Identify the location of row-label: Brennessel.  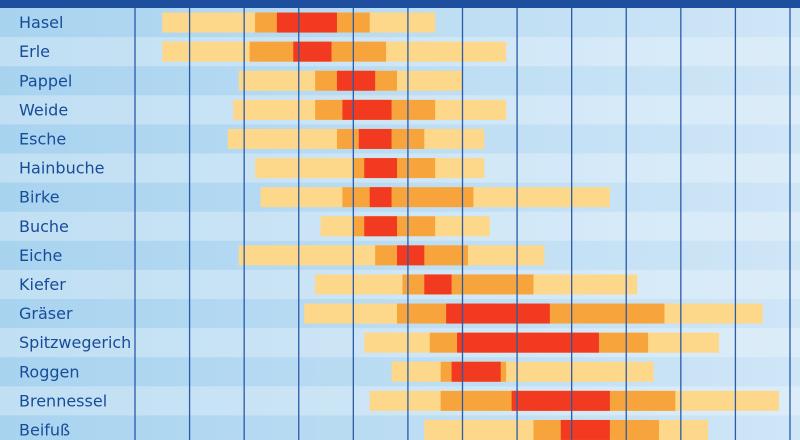
(63, 400).